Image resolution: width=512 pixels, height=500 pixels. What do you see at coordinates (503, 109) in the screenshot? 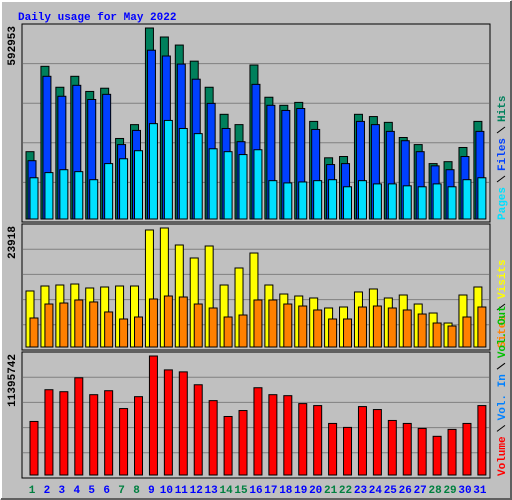
I see `legend-label: Hits` at bounding box center [503, 109].